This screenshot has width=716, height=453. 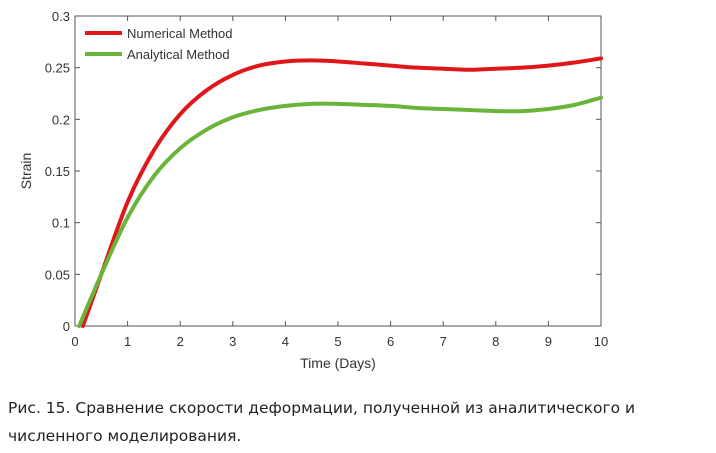 I want to click on x-tick-label: 1, so click(x=127, y=341).